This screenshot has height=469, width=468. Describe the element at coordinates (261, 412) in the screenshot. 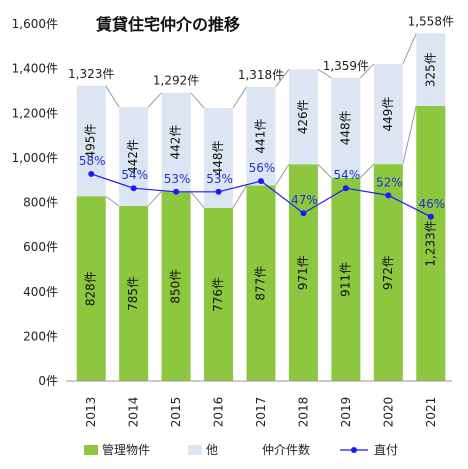

I see `x-tick-label: 2017` at that location.